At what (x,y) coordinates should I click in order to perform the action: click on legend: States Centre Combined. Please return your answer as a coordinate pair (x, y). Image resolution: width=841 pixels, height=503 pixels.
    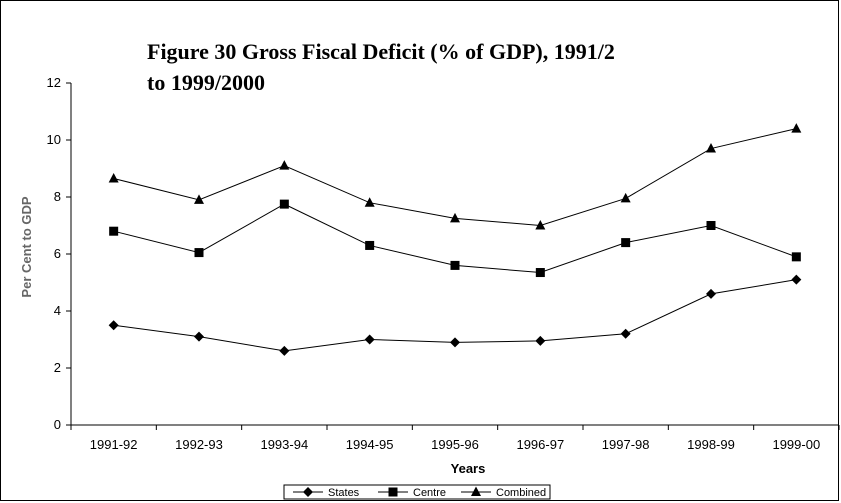
    Looking at the image, I should click on (417, 492).